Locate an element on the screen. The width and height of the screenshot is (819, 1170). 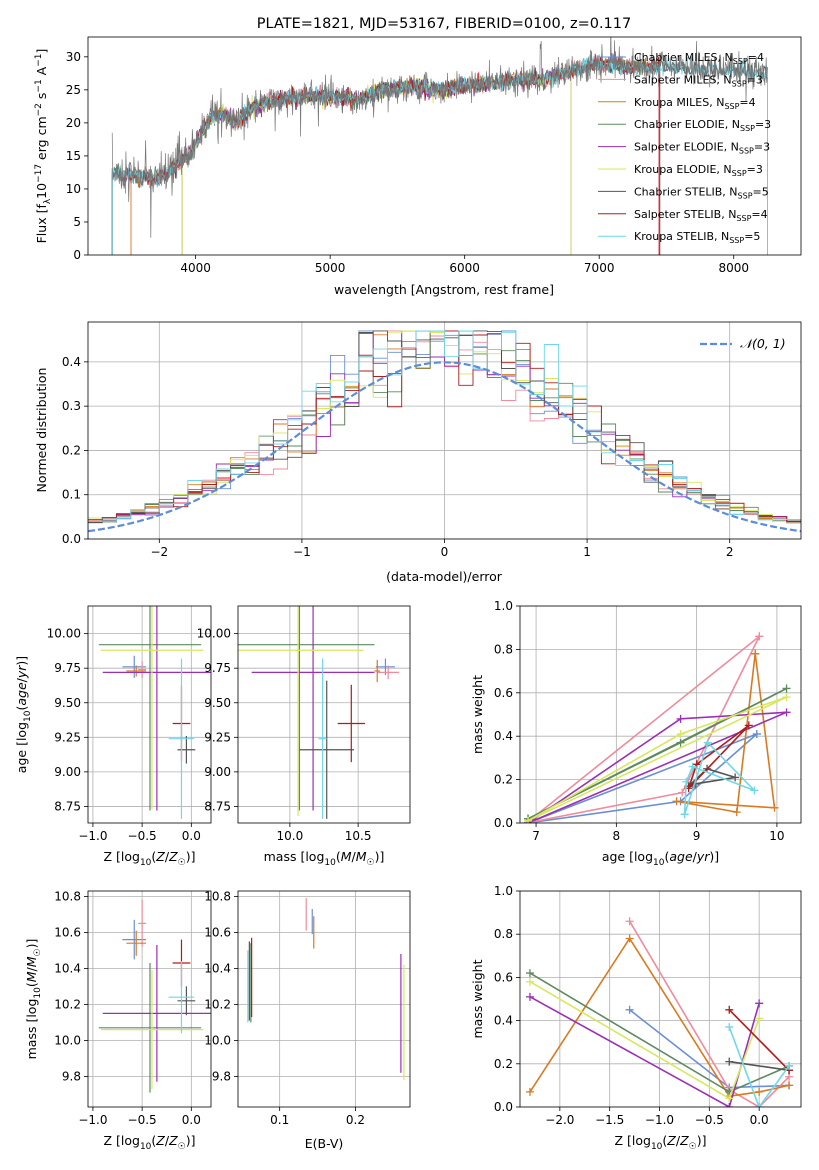
y-tick-label: 5 is located at coordinates (77, 222).